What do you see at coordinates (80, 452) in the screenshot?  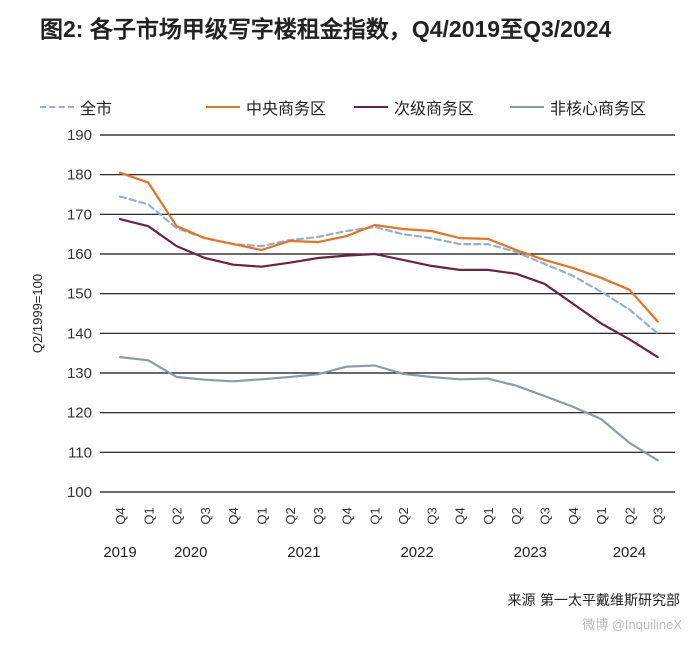 I see `y-tick-label: 110` at bounding box center [80, 452].